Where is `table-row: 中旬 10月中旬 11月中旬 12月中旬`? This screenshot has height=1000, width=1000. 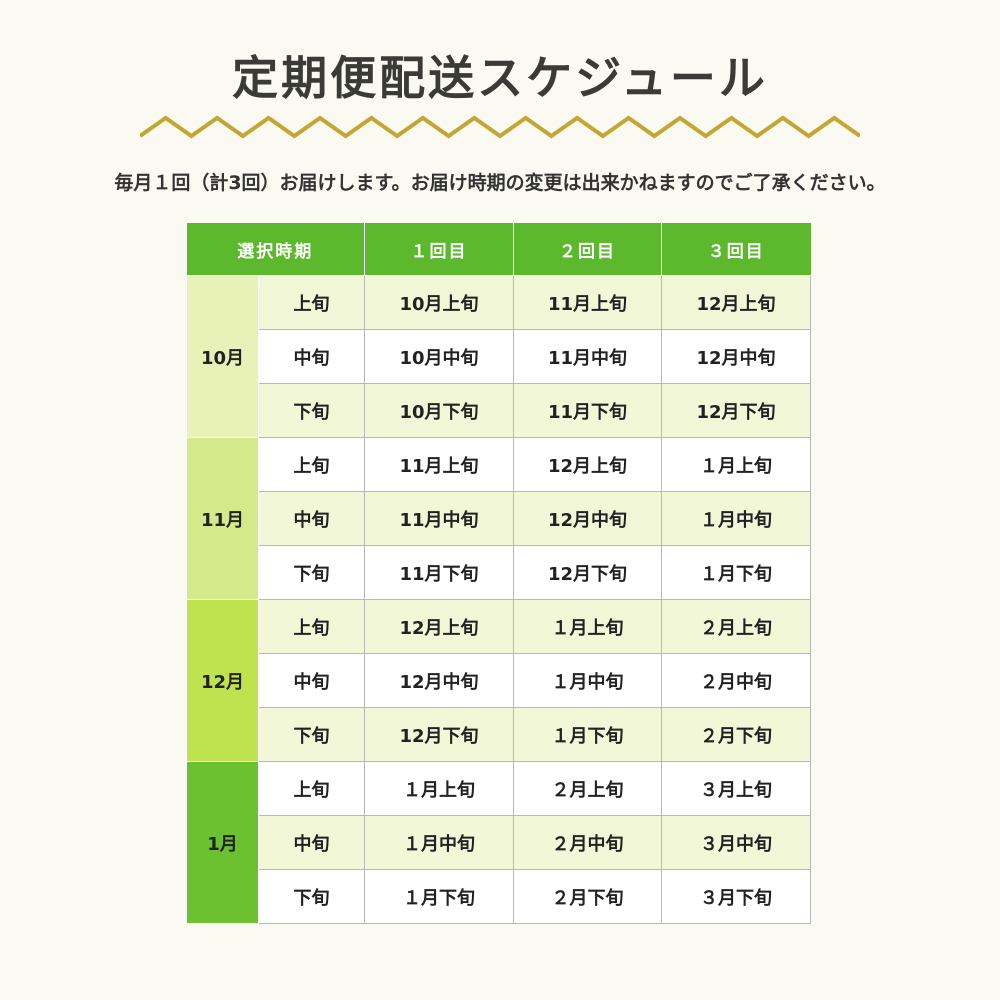 table-row: 中旬 10月中旬 11月中旬 12月中旬 is located at coordinates (499, 356).